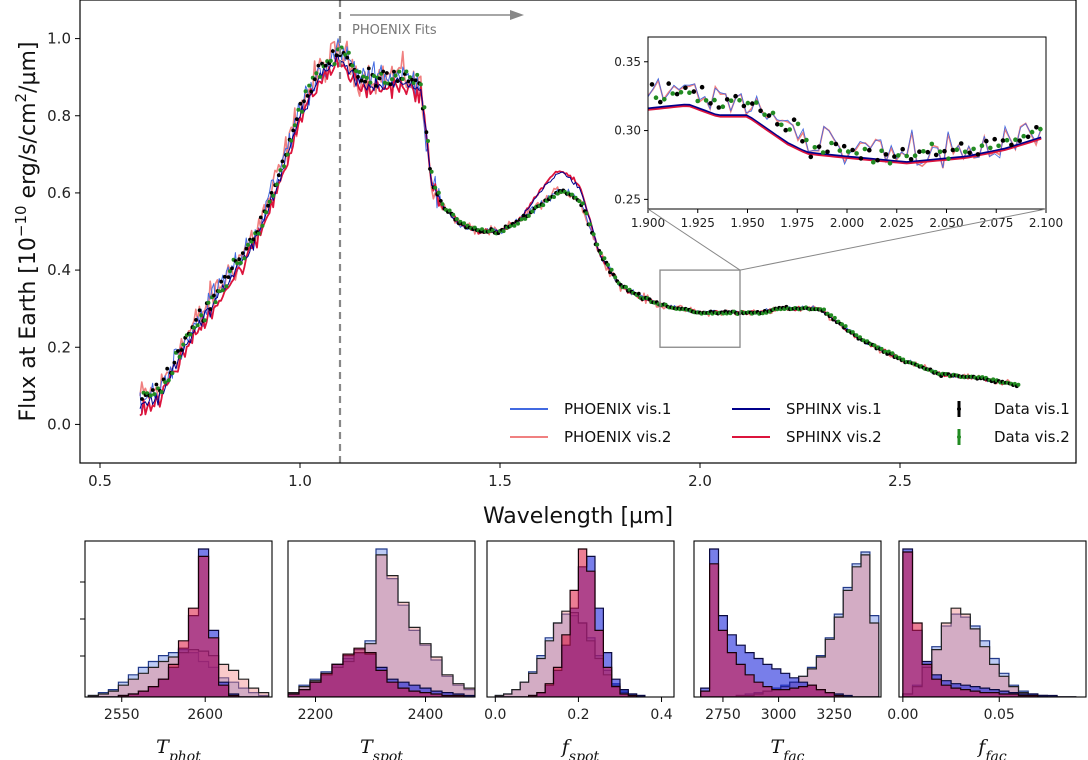  What do you see at coordinates (700, 308) in the screenshot?
I see `zoom-region-box` at bounding box center [700, 308].